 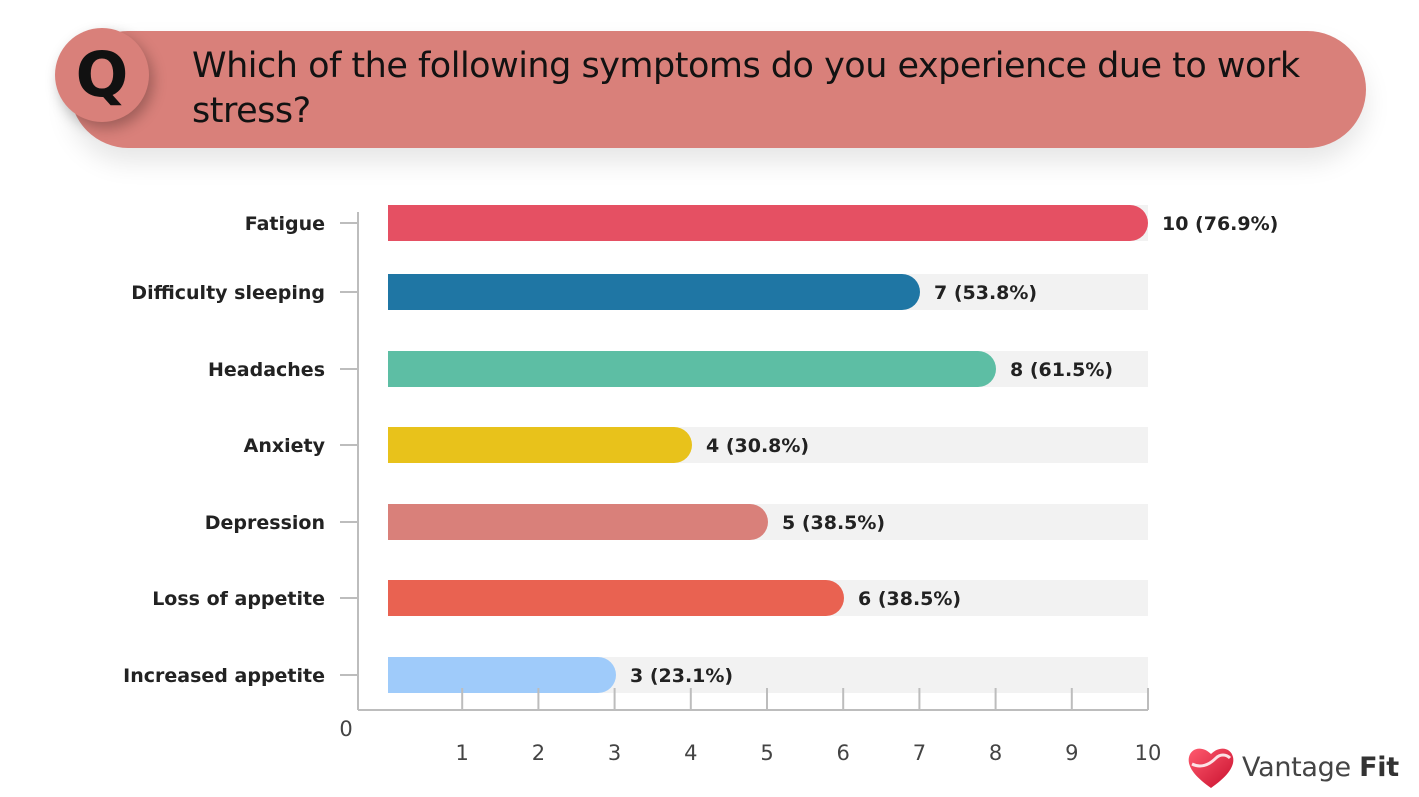 I want to click on x-tick-label: 10, so click(x=1148, y=753).